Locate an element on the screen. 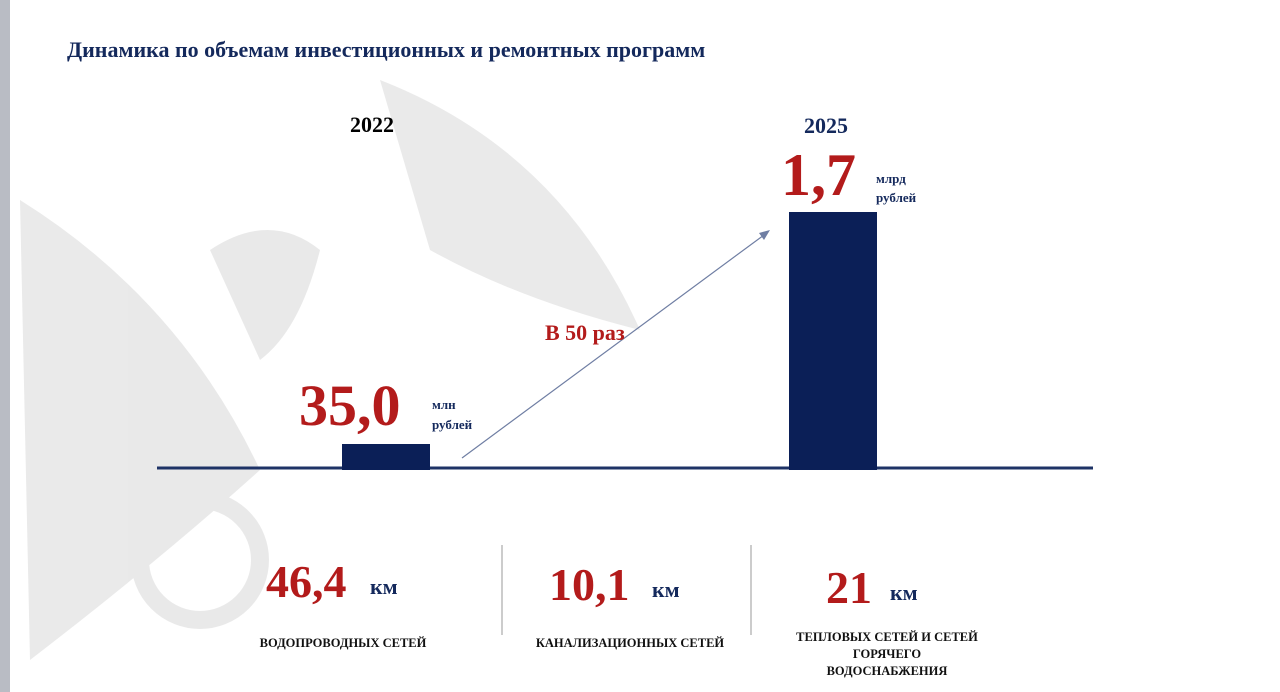 The height and width of the screenshot is (692, 1280). growth-label: В 50 раз is located at coordinates (585, 332).